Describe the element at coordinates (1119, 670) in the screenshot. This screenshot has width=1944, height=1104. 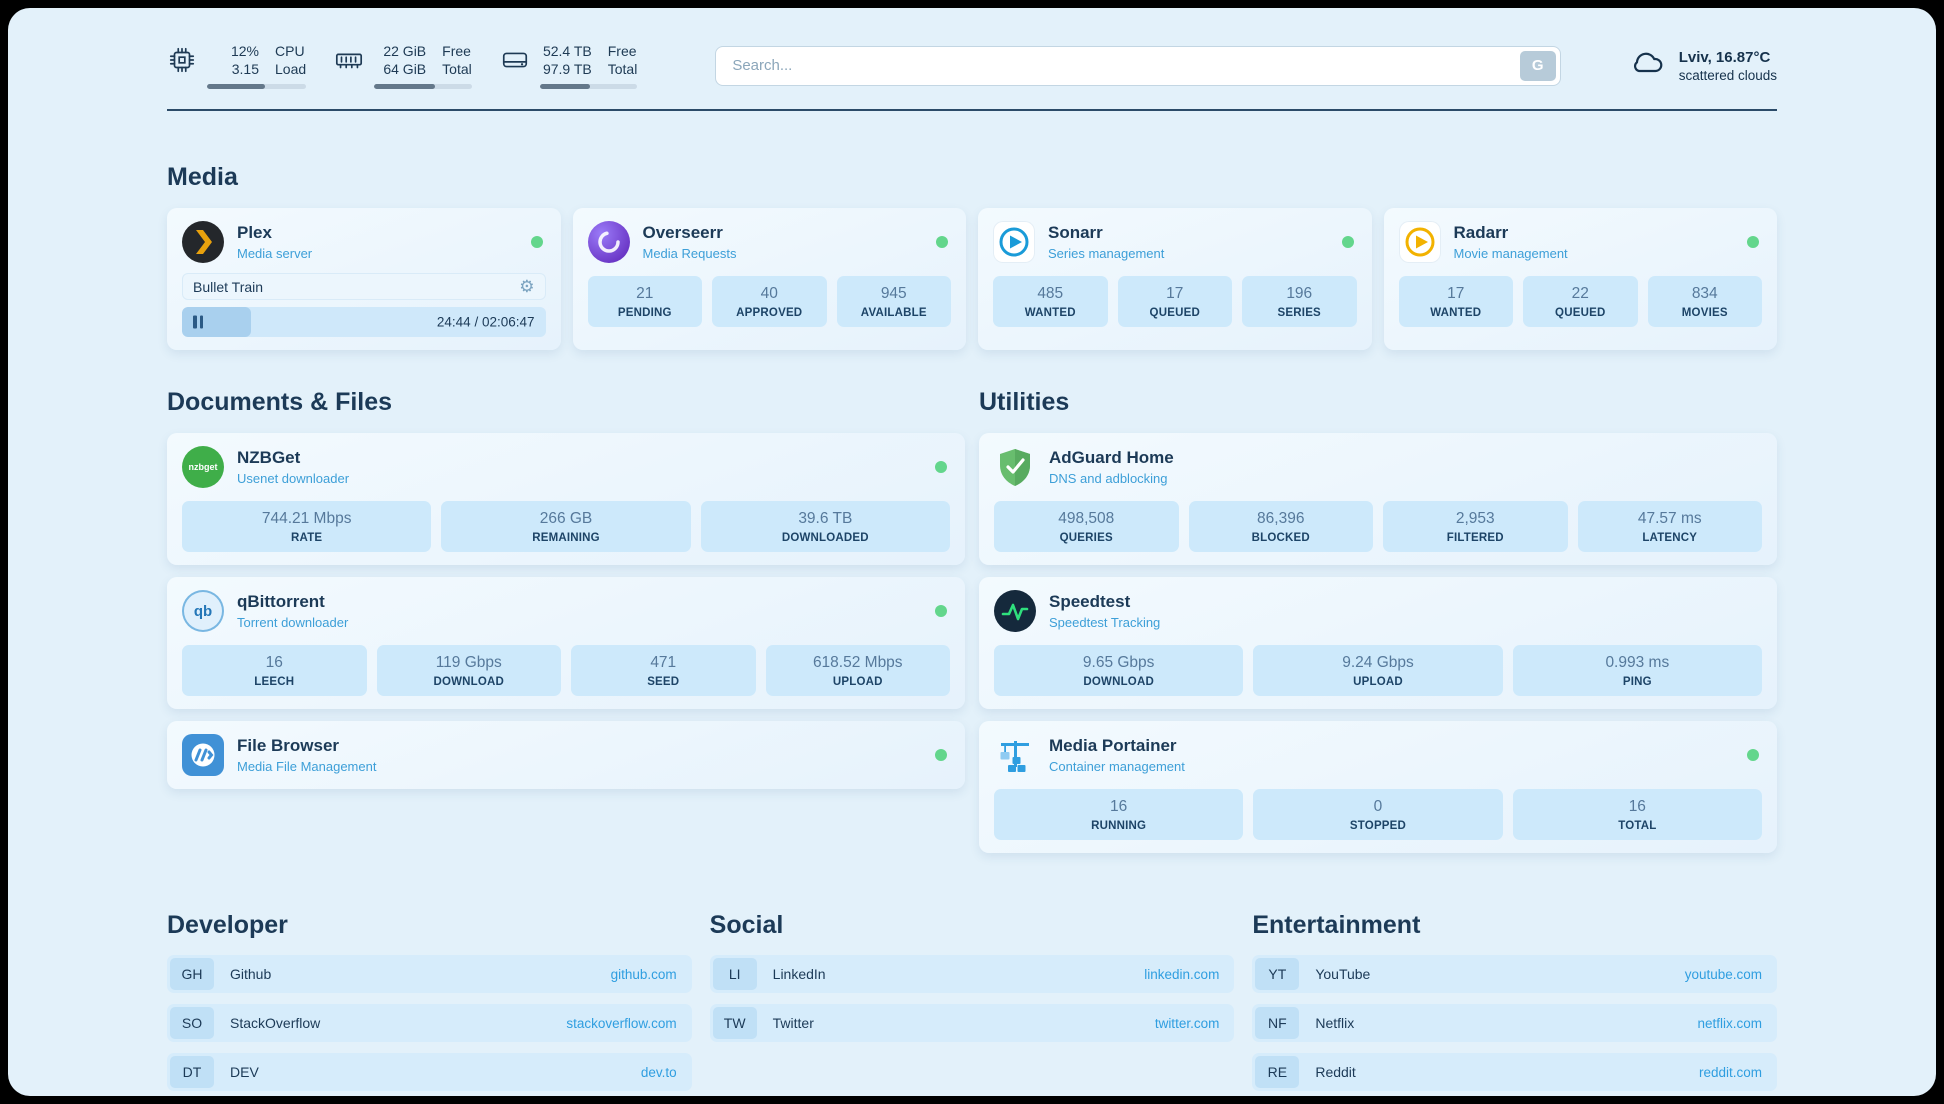
I see `stat-download: 9.65 Gbps DOWNLOAD` at that location.